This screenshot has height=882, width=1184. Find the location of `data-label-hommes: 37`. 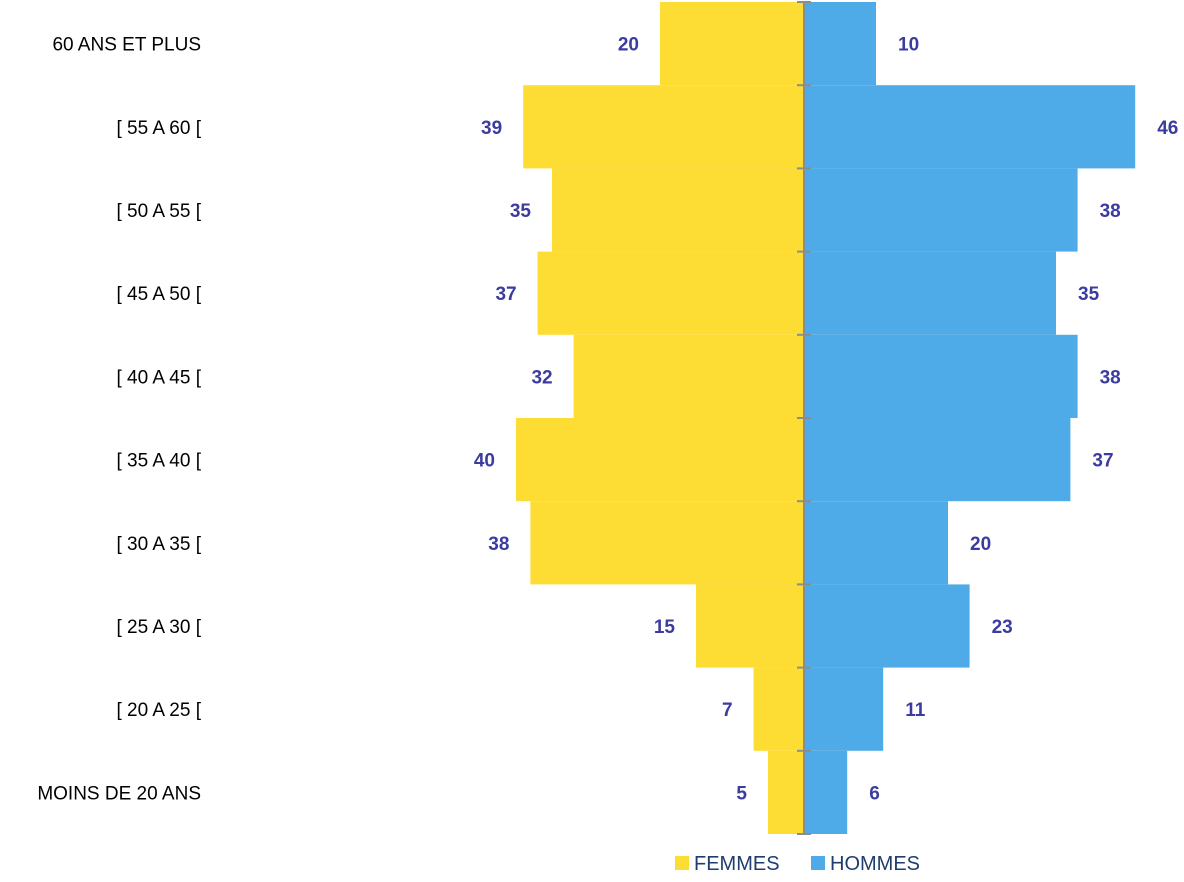

data-label-hommes: 37 is located at coordinates (1102, 461).